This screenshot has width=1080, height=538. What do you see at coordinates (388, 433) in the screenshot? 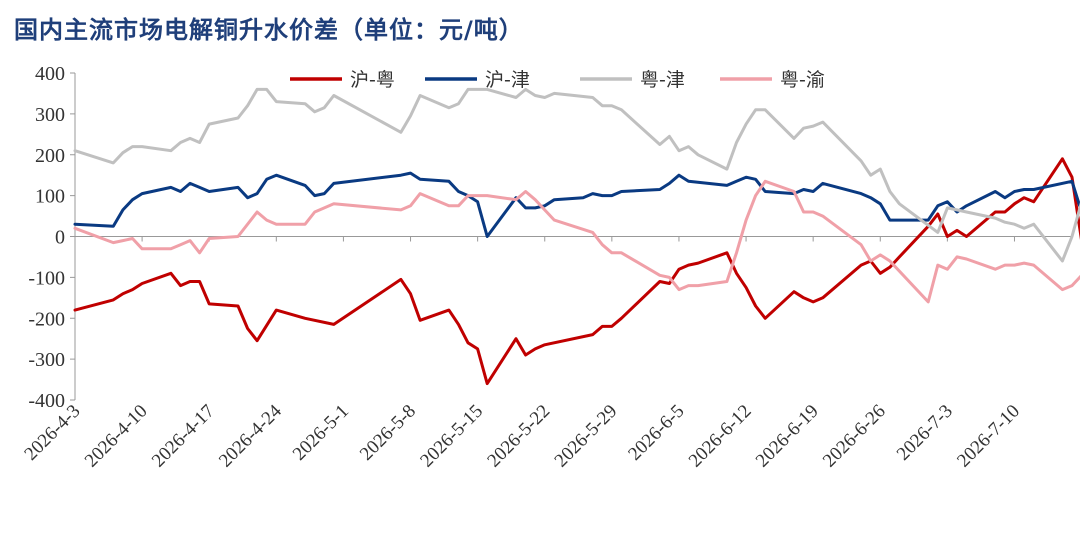
I see `x-tick-label: 2026-5-8` at bounding box center [388, 433].